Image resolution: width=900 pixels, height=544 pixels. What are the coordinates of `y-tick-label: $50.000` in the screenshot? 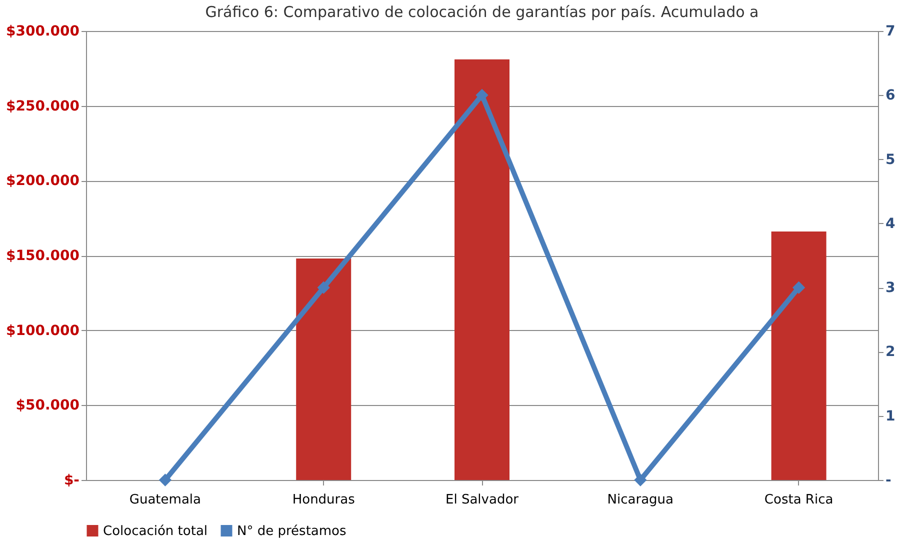 It's located at (48, 406).